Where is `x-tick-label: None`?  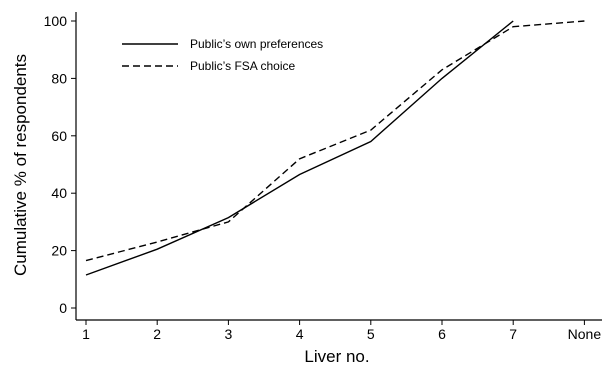
x-tick-label: None is located at coordinates (585, 334).